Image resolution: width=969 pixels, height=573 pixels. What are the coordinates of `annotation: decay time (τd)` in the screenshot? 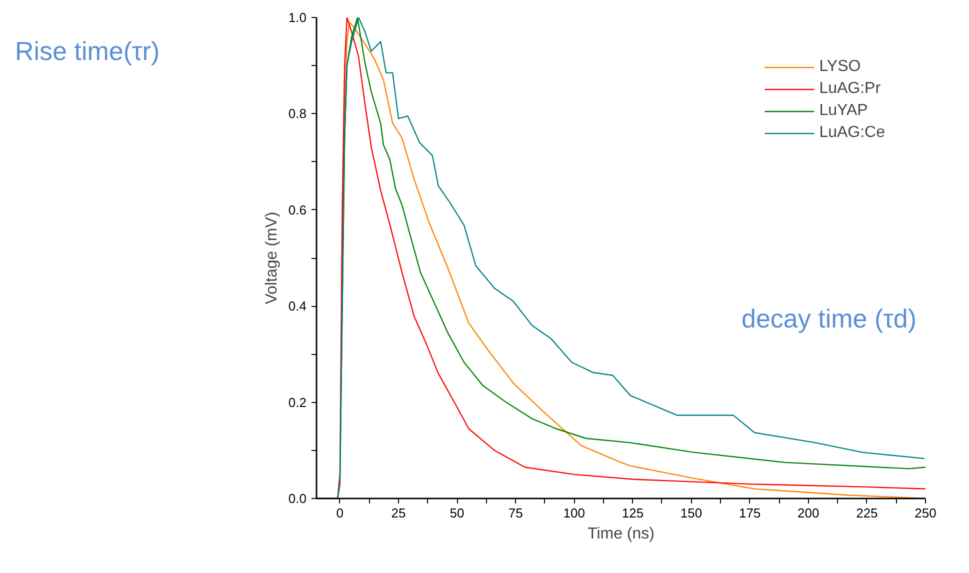 It's located at (829, 319).